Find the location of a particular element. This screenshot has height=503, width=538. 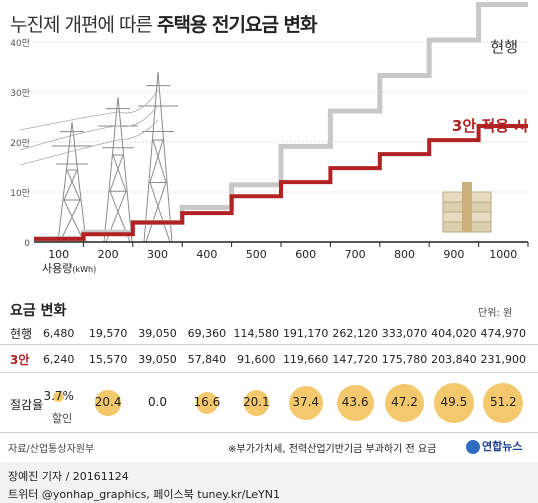

discount-value: 47.2 is located at coordinates (404, 402).